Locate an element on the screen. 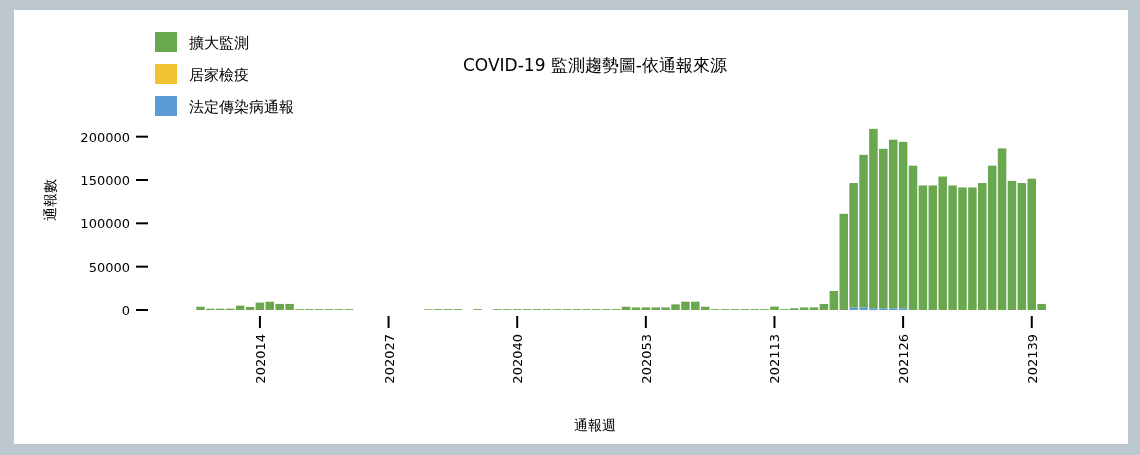  x-tick-label: 202014 is located at coordinates (260, 359).